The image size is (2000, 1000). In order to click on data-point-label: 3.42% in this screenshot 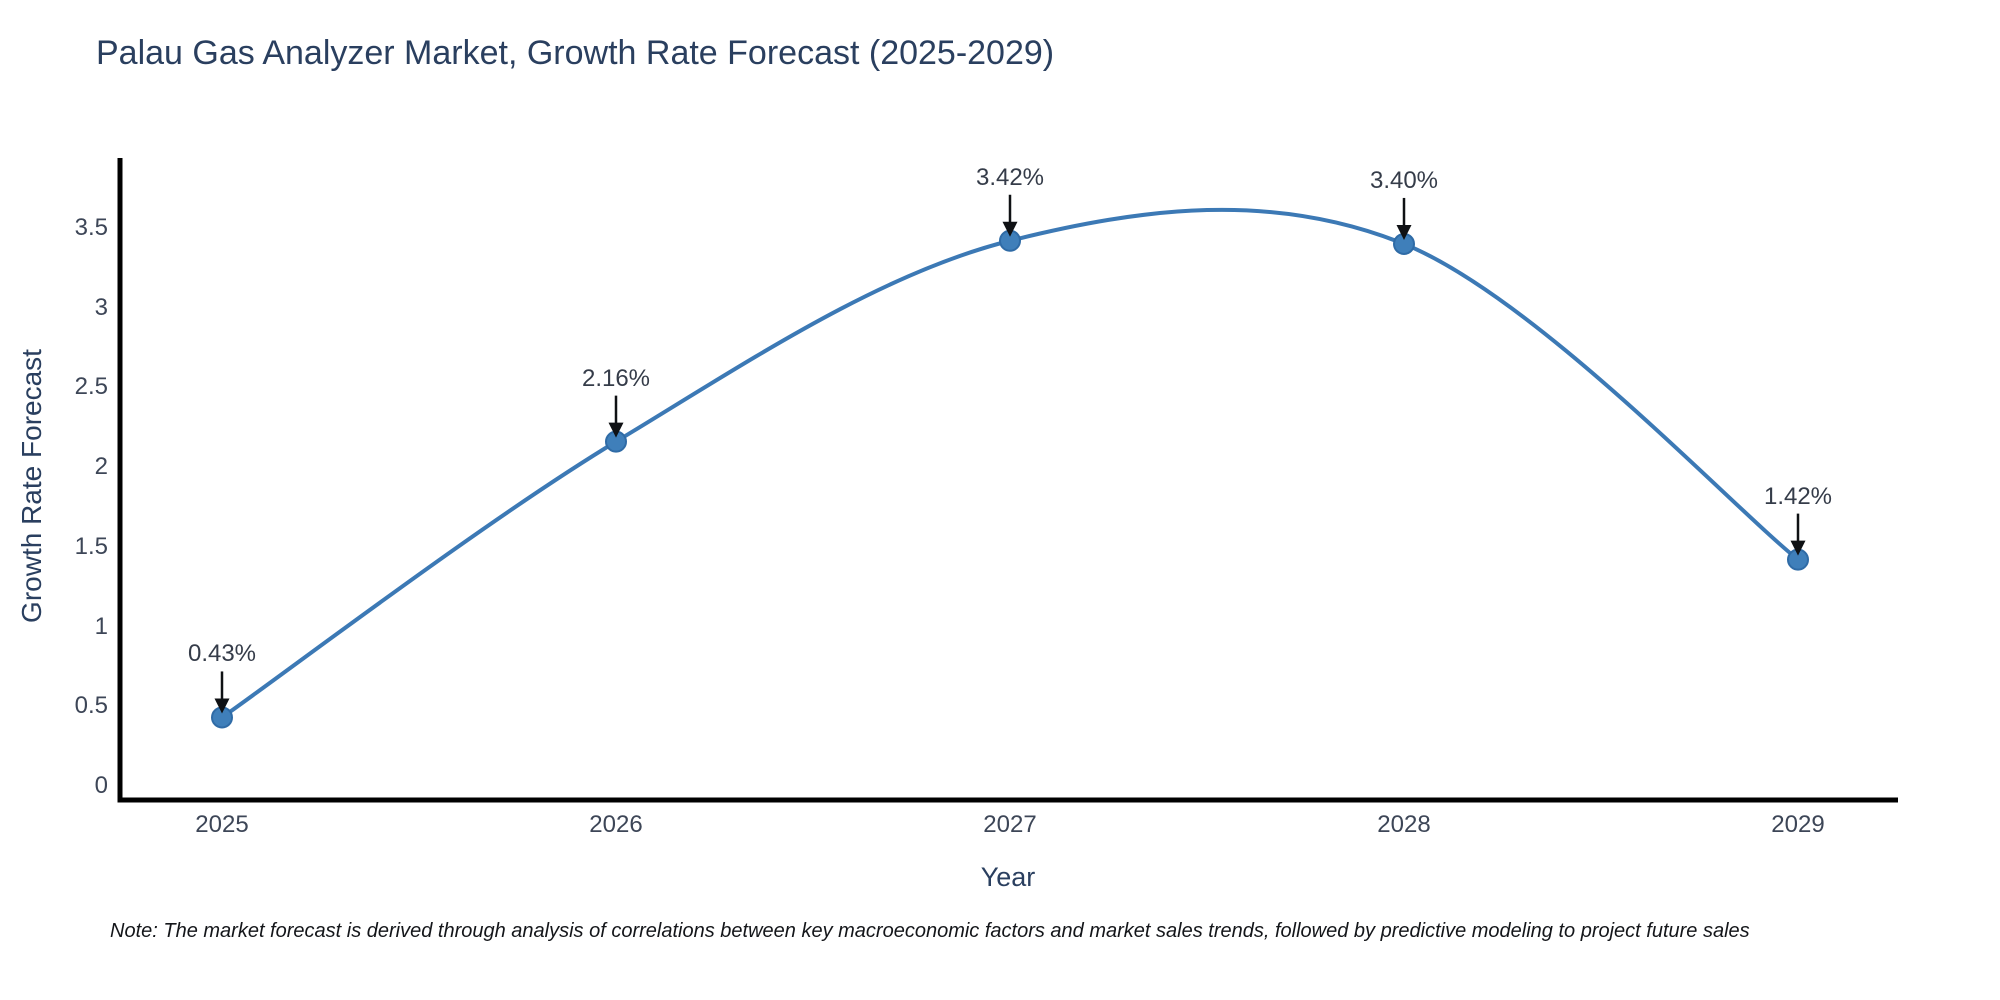, I will do `click(1010, 177)`.